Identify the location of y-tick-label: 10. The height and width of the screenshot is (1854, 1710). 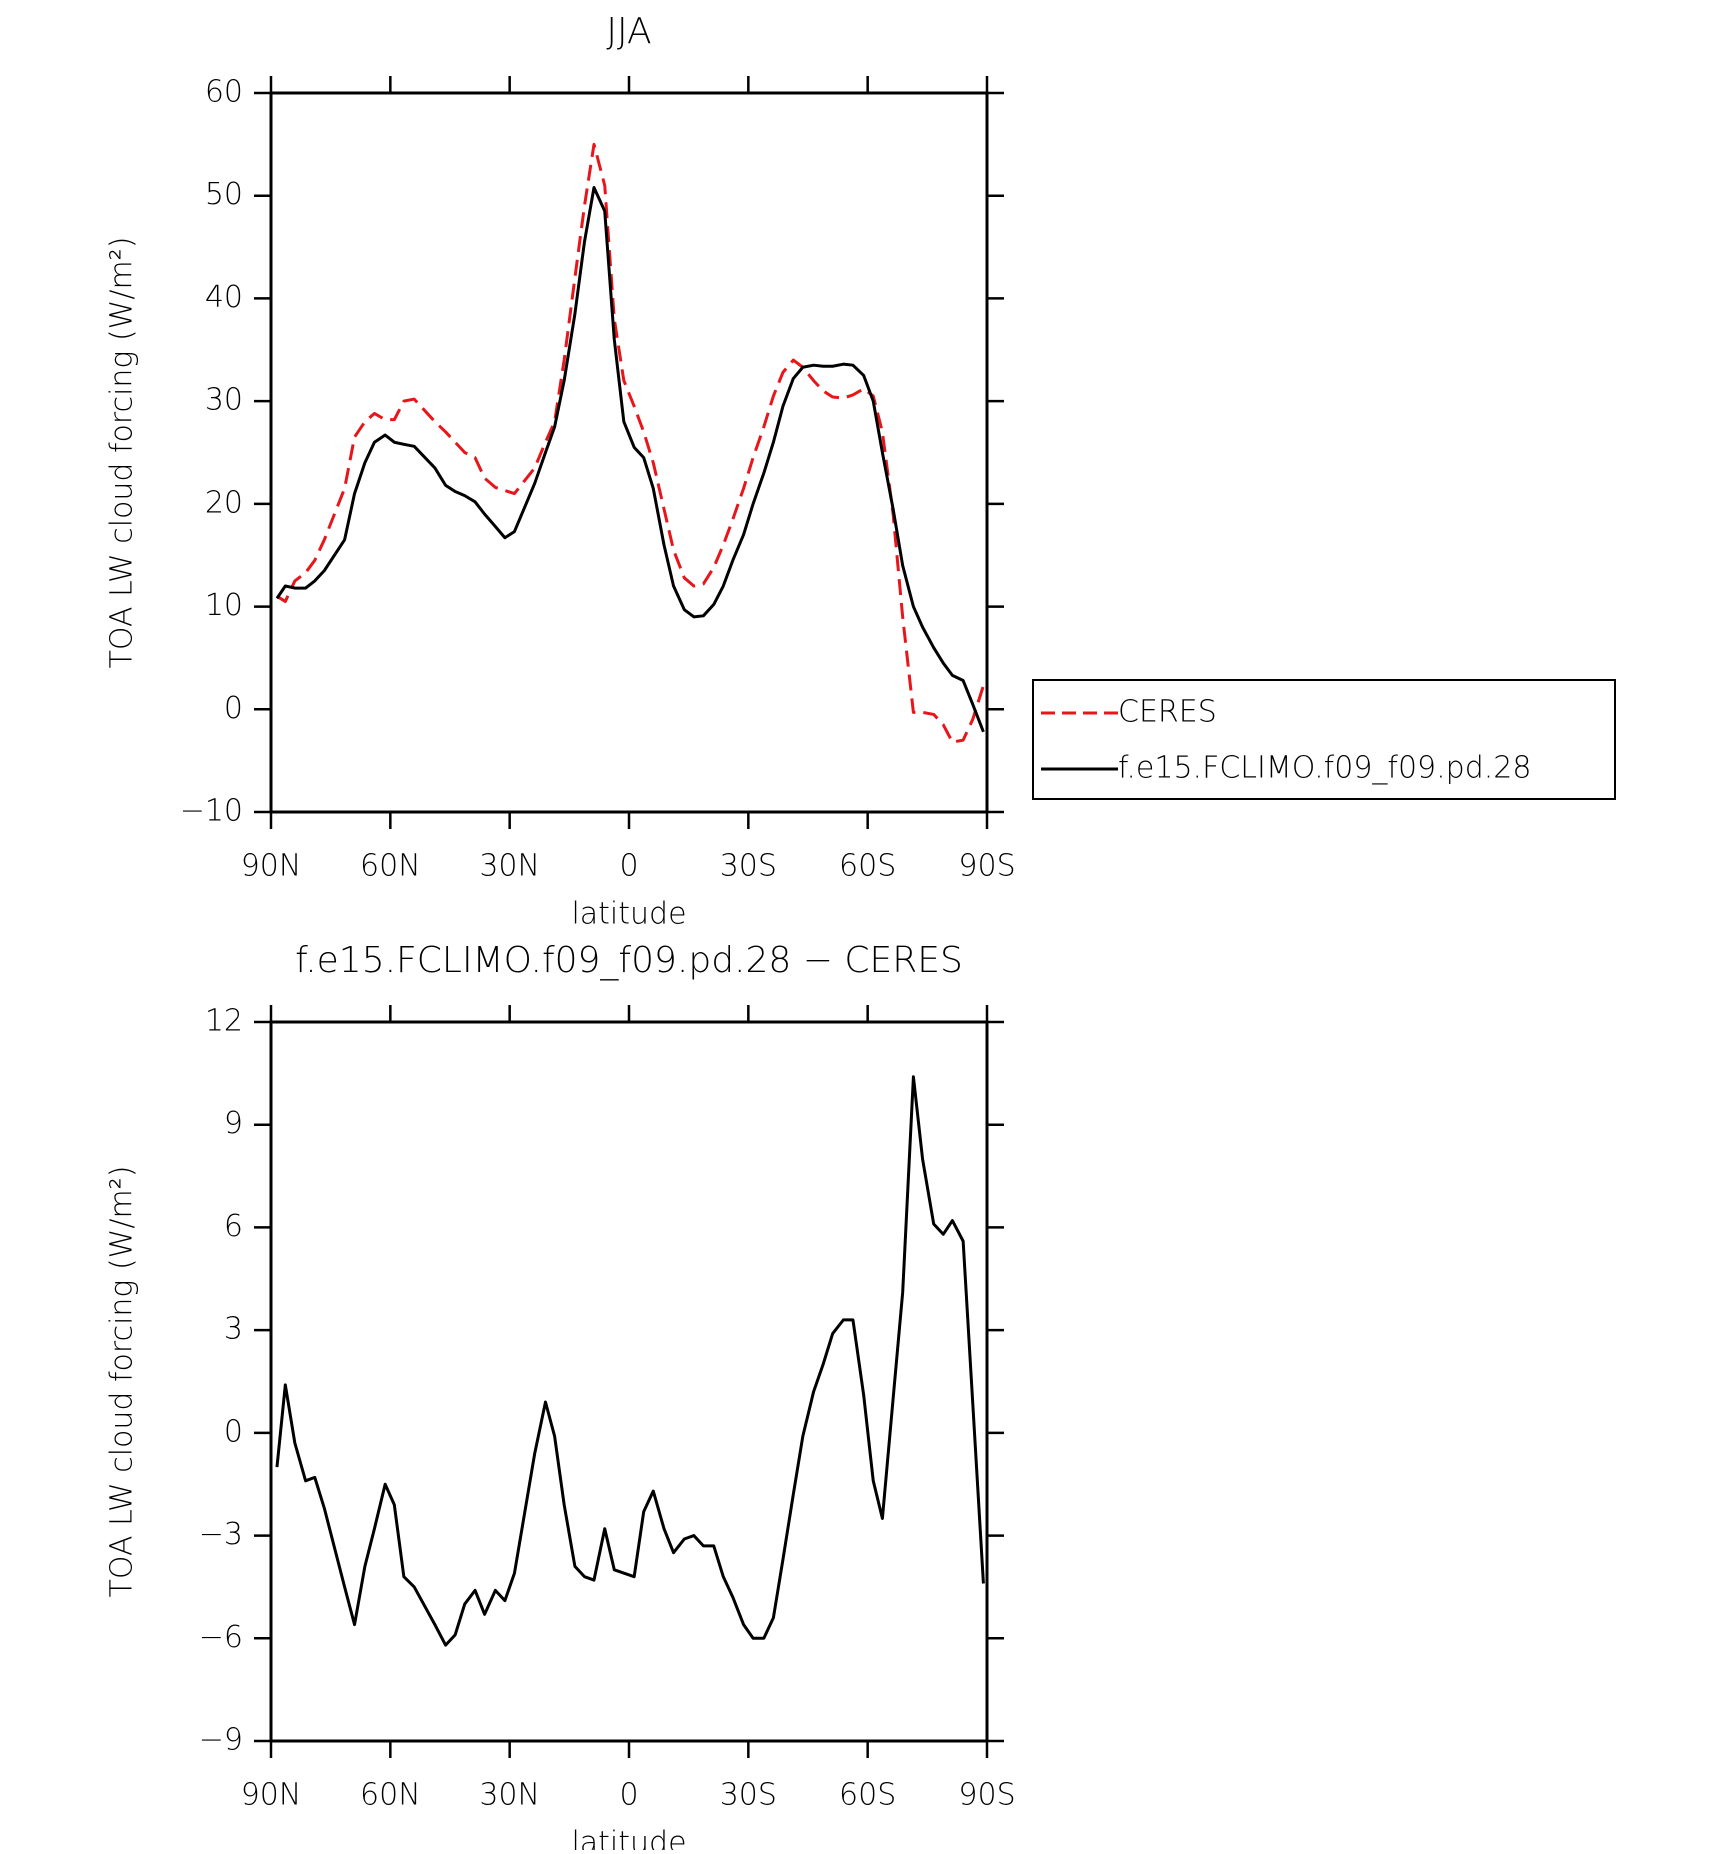
(224, 605).